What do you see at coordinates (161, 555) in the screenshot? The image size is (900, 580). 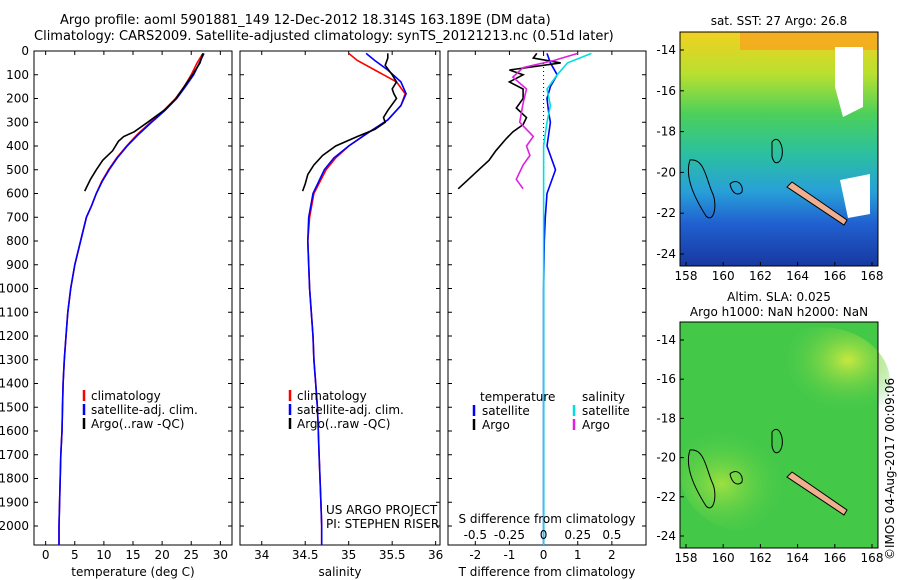 I see `x-tick-label: 20` at bounding box center [161, 555].